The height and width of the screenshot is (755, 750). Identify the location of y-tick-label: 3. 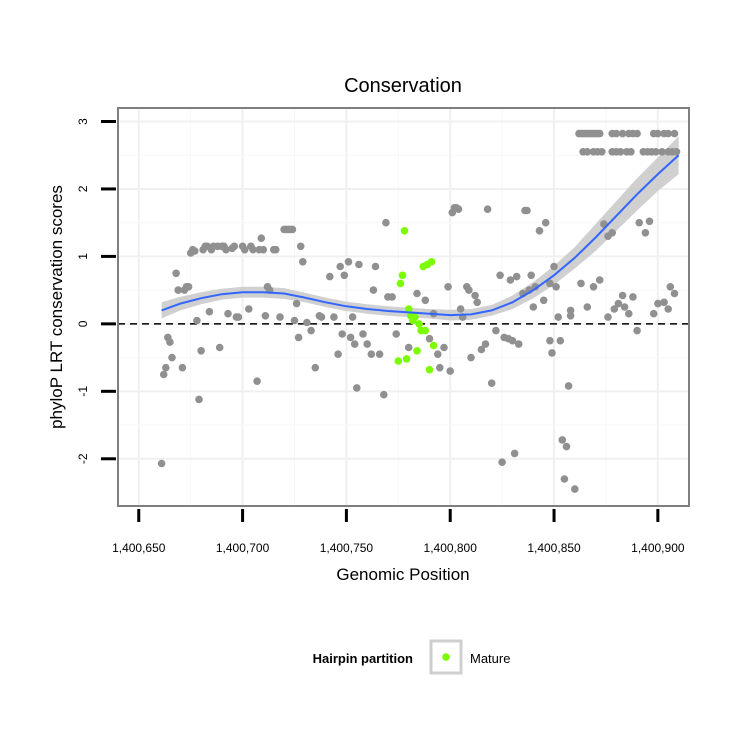
(83, 121).